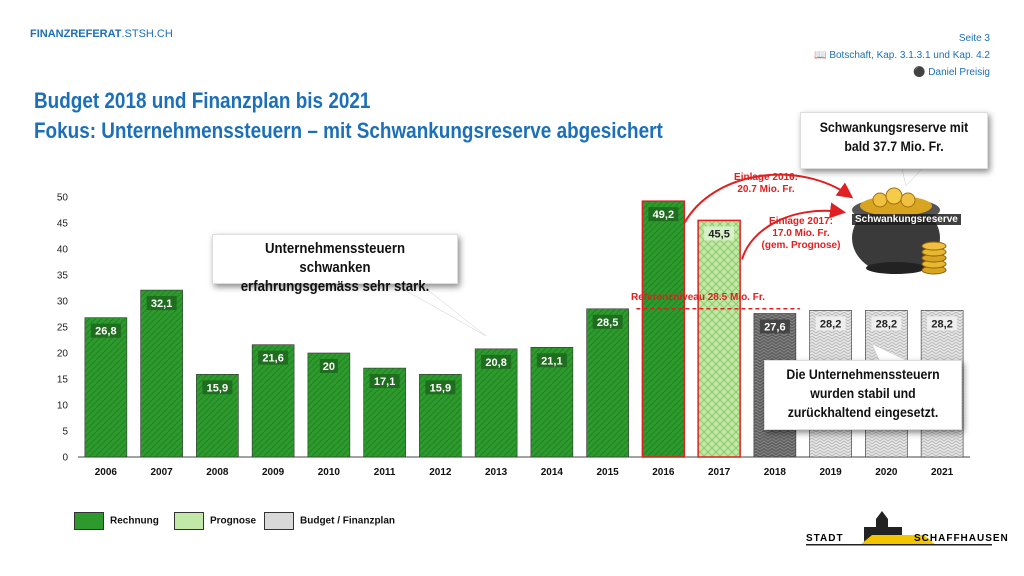 The width and height of the screenshot is (1024, 576). What do you see at coordinates (279, 521) in the screenshot?
I see `legend-swatch-budget` at bounding box center [279, 521].